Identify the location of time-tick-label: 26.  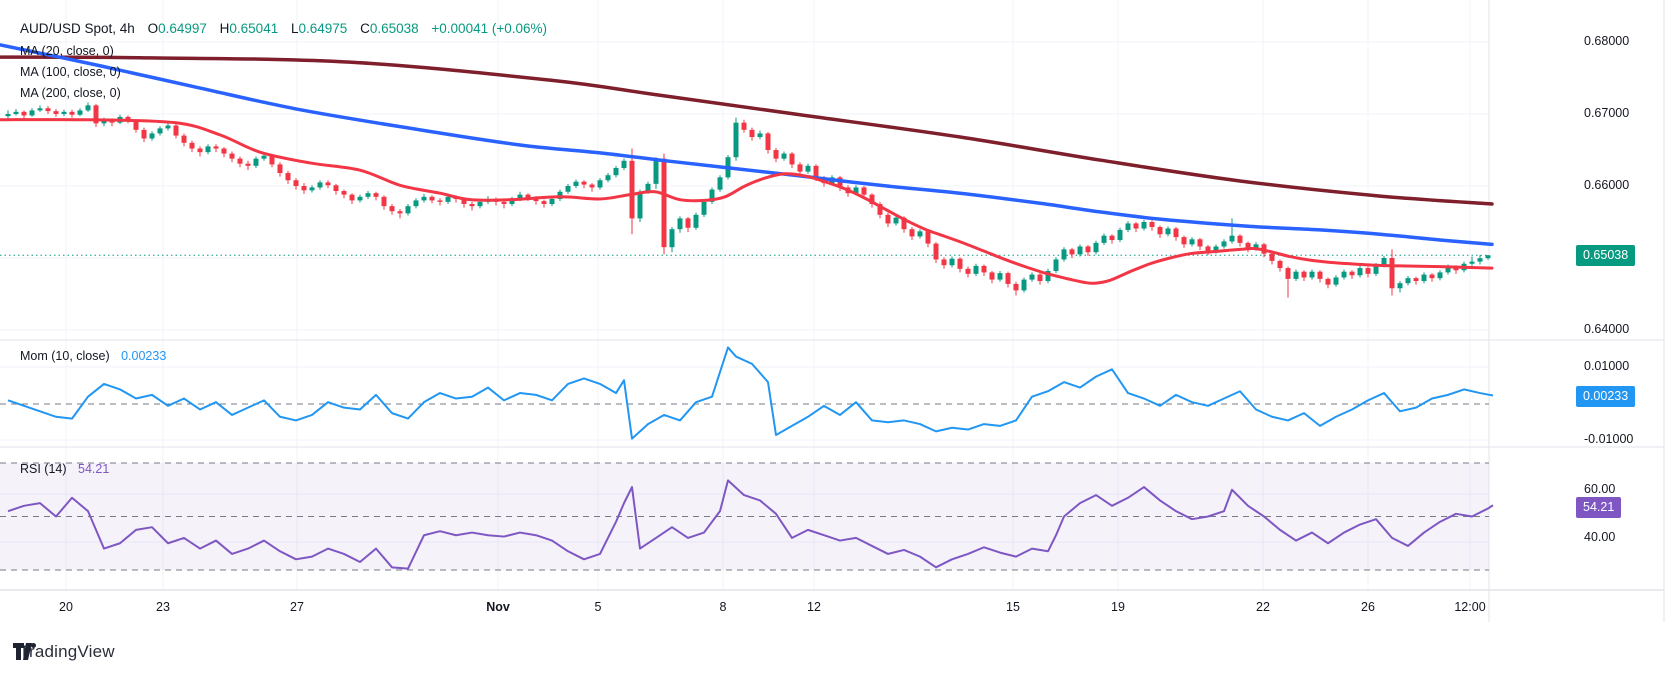
(1368, 607).